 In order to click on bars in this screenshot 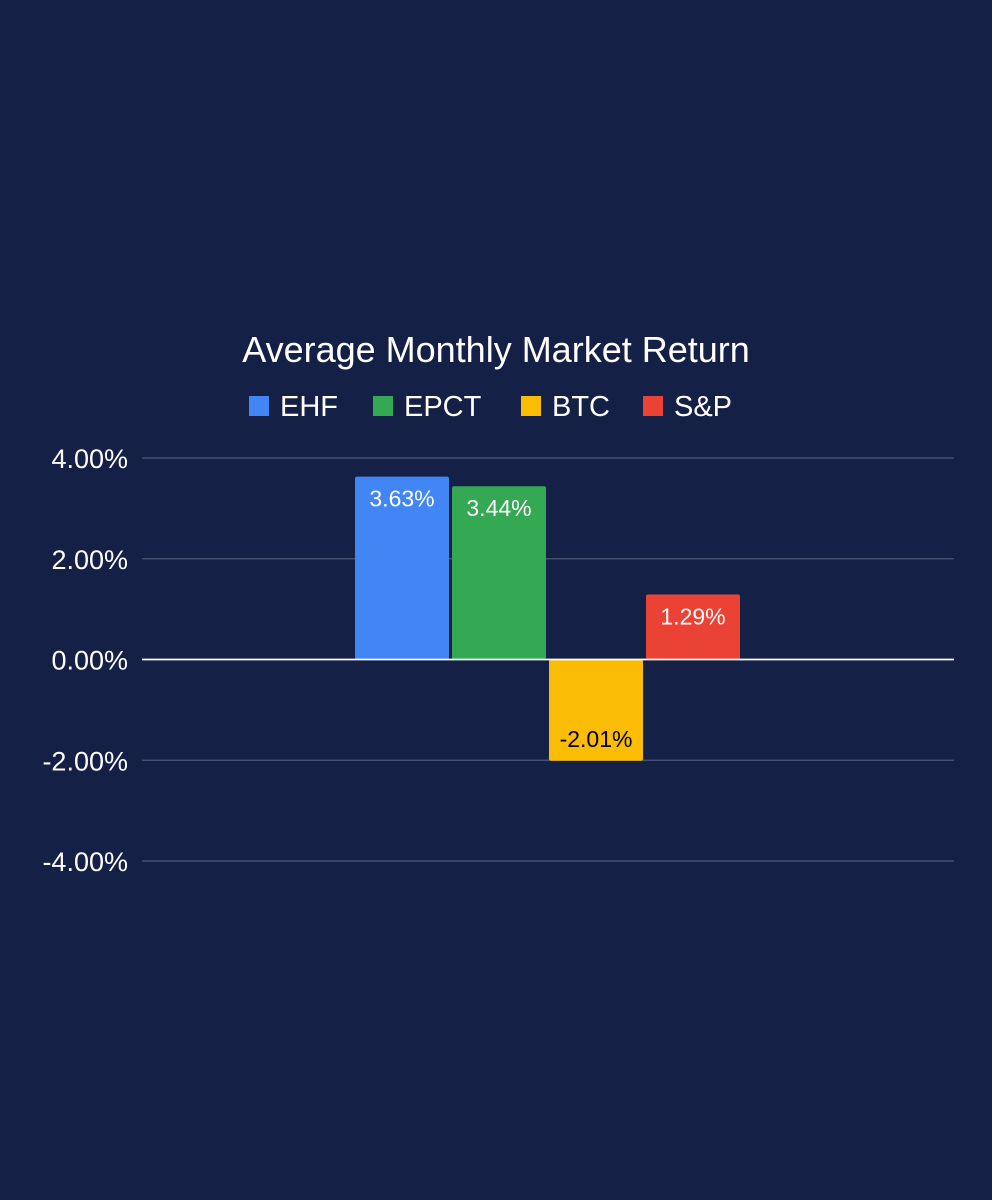, I will do `click(547, 618)`.